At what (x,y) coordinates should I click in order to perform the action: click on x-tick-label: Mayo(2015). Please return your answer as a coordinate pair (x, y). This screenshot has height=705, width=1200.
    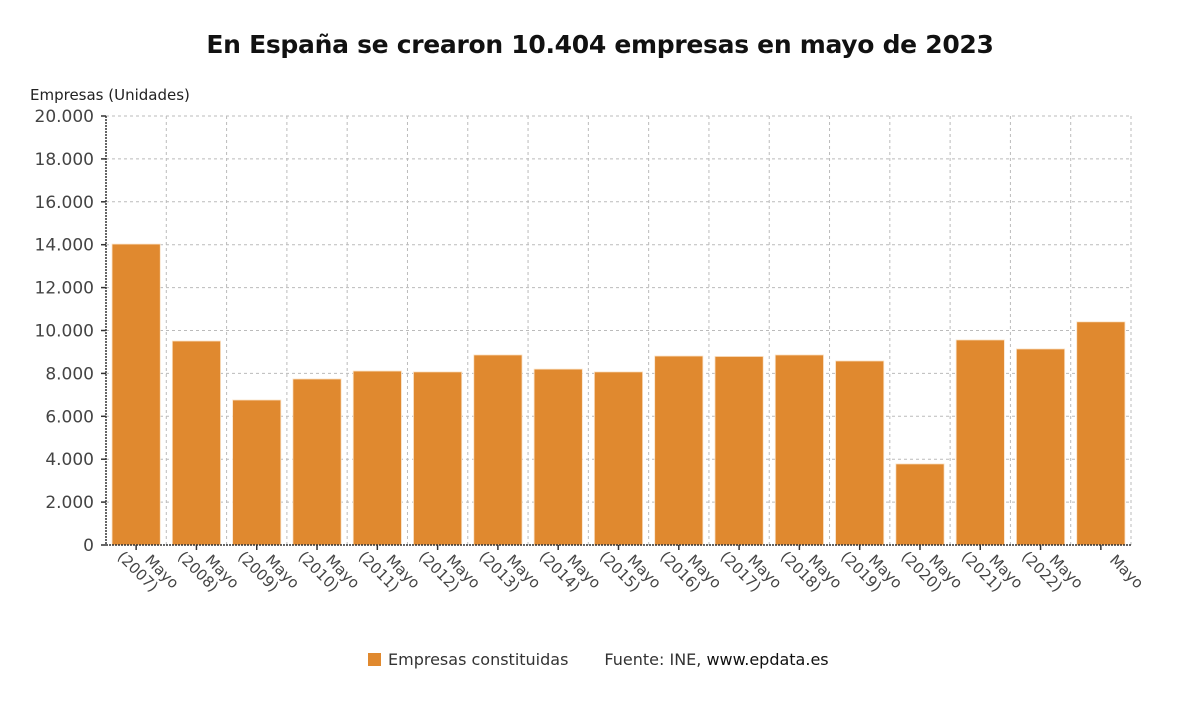
    Looking at the image, I should click on (630, 572).